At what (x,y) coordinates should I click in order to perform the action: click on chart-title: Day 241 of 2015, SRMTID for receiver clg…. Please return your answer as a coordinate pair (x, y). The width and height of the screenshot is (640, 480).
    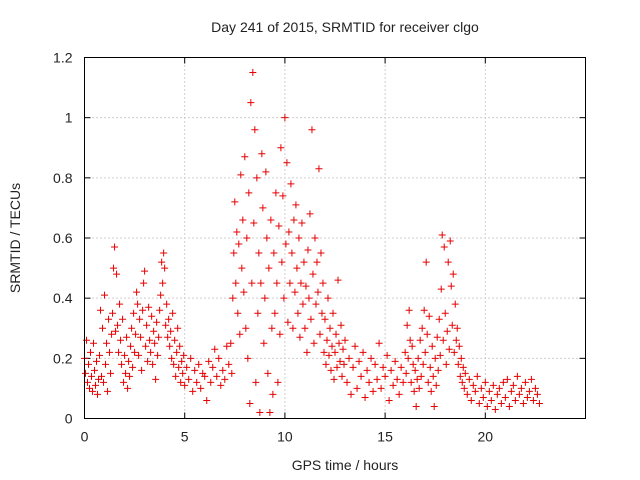
    Looking at the image, I should click on (345, 27).